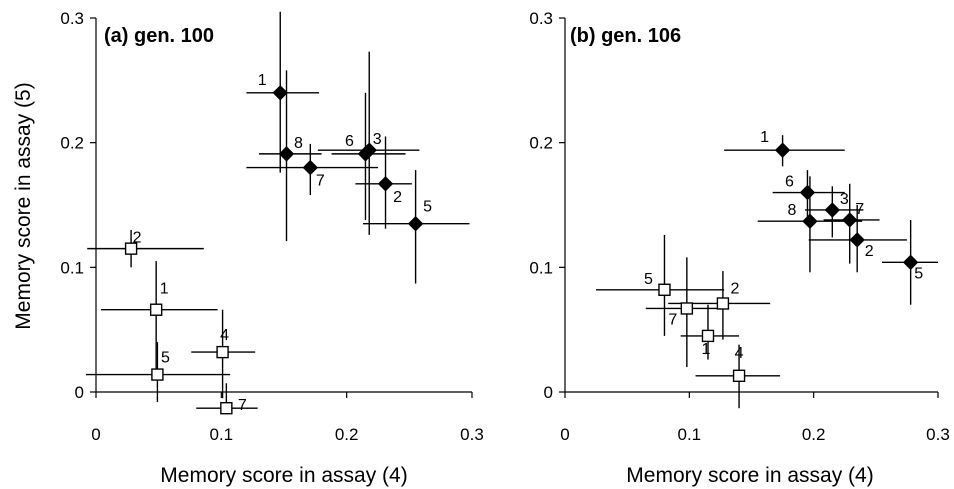 The height and width of the screenshot is (489, 954). Describe the element at coordinates (283, 475) in the screenshot. I see `panel-a-x-axis-label: Memory score in assay (4)` at that location.